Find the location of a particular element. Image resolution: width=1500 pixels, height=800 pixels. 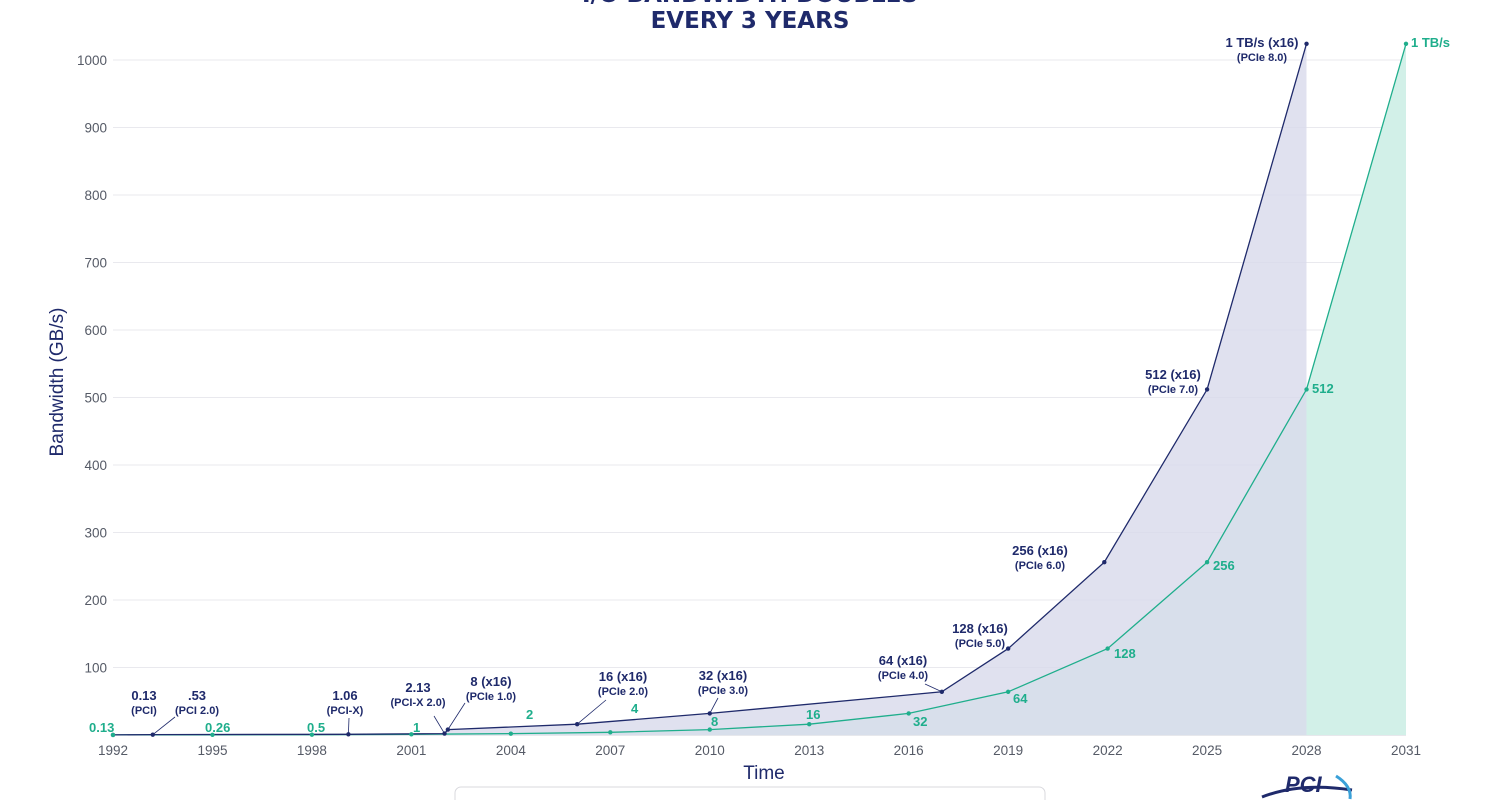

teal-data-label: 8 is located at coordinates (714, 721).